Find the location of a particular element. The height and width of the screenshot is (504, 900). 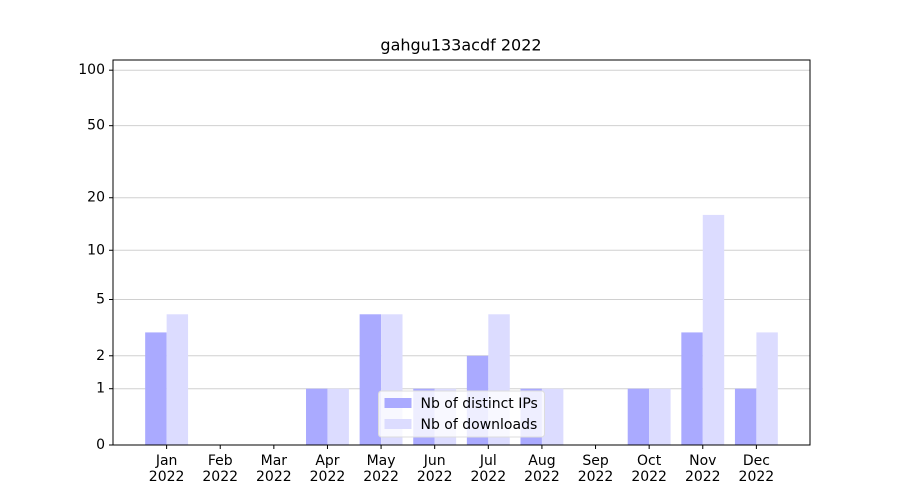

legend-label: Nb of distinct IPs is located at coordinates (479, 404).